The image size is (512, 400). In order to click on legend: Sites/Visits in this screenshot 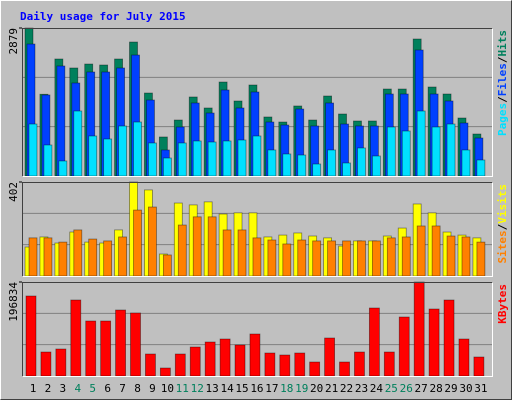, I will do `click(502, 224)`.